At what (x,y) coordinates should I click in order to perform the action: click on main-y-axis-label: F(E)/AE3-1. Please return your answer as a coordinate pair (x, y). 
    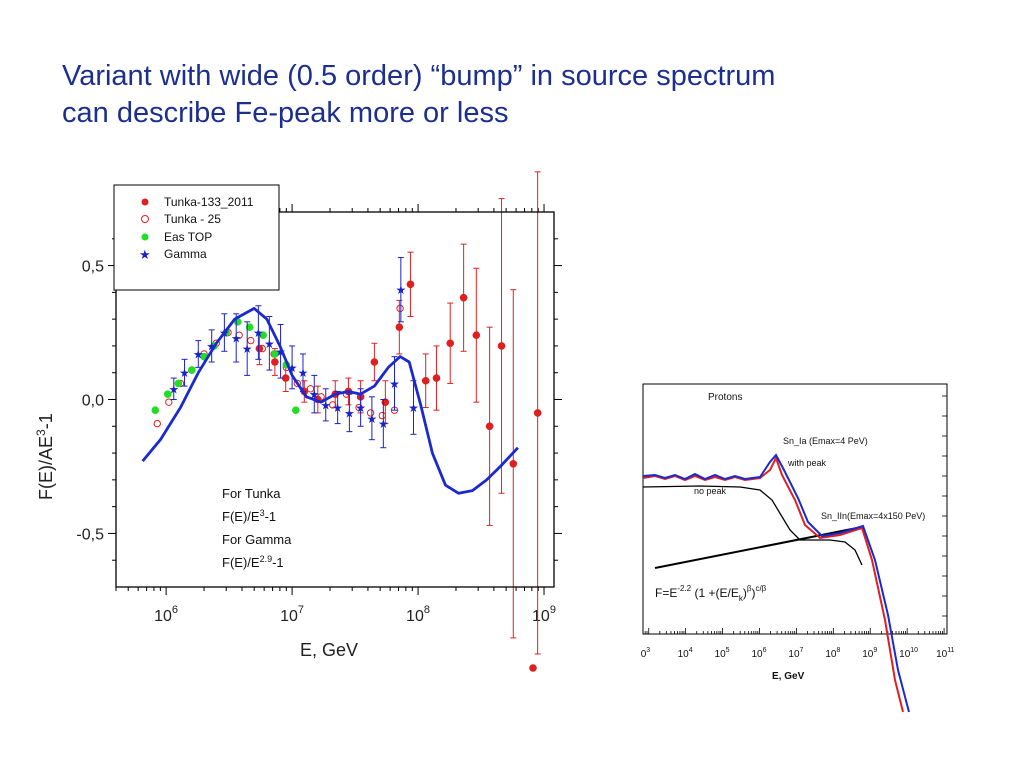
    Looking at the image, I should click on (45, 456).